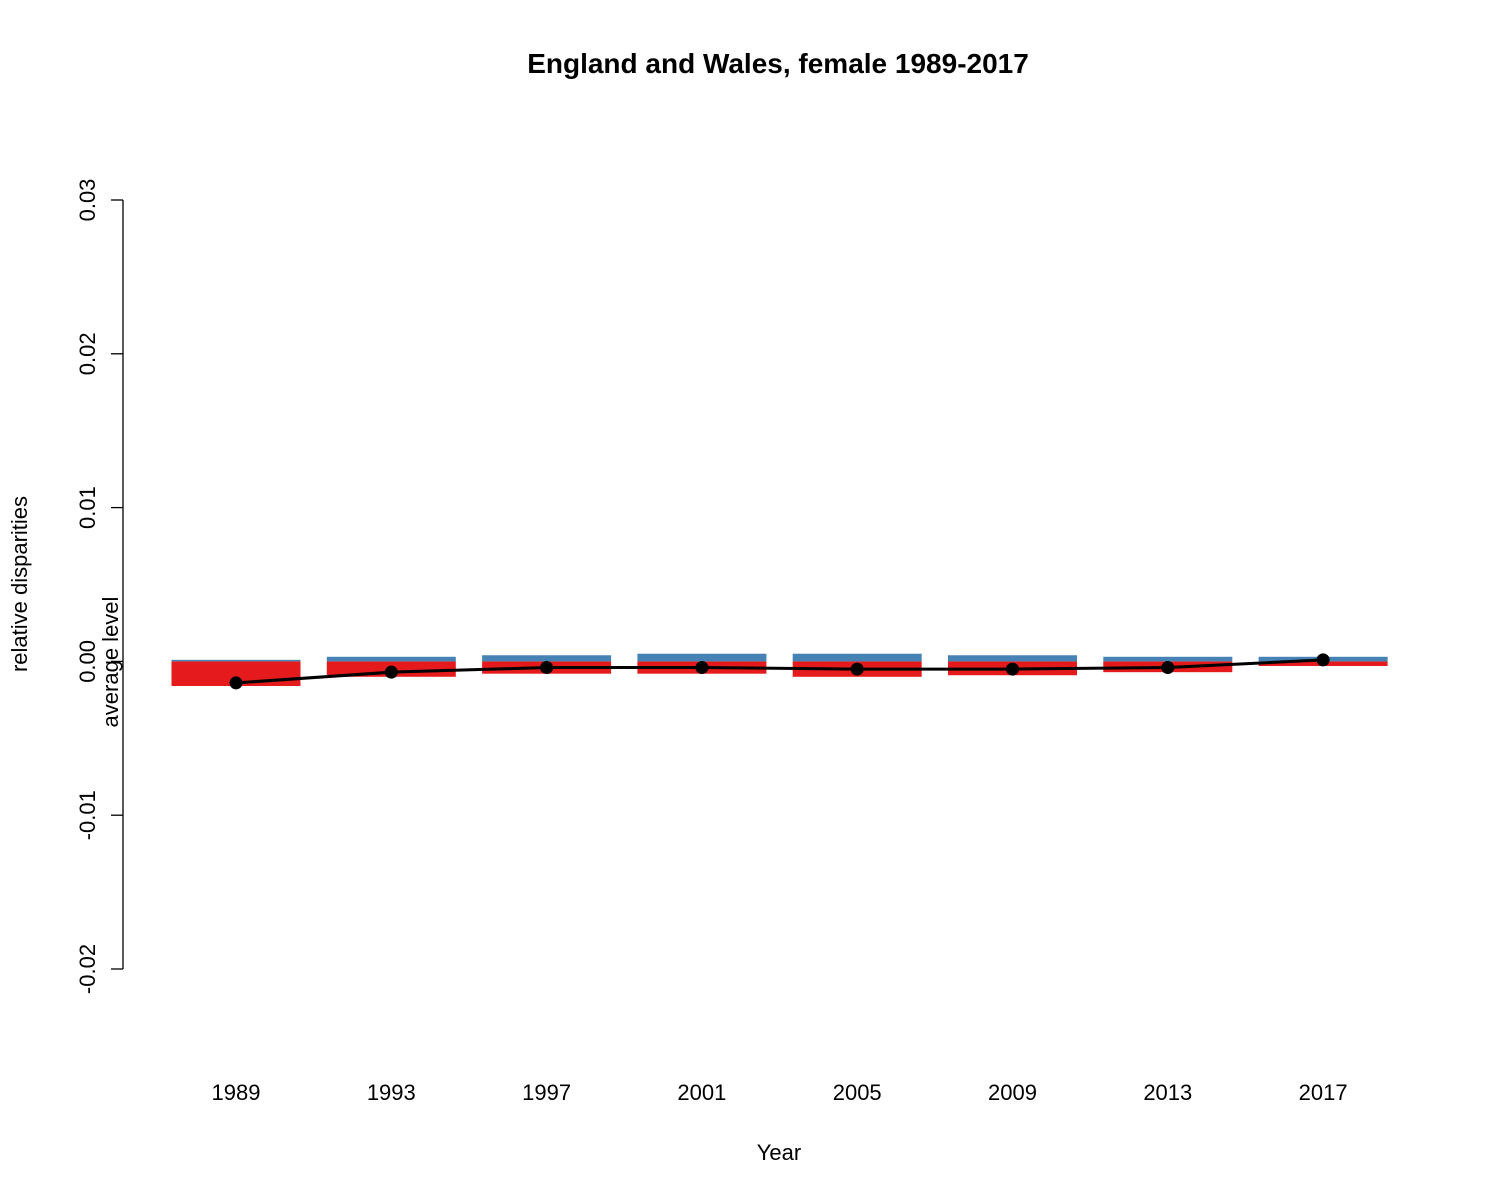 This screenshot has width=1500, height=1200. What do you see at coordinates (1323, 660) in the screenshot?
I see `average-level-point-2017` at bounding box center [1323, 660].